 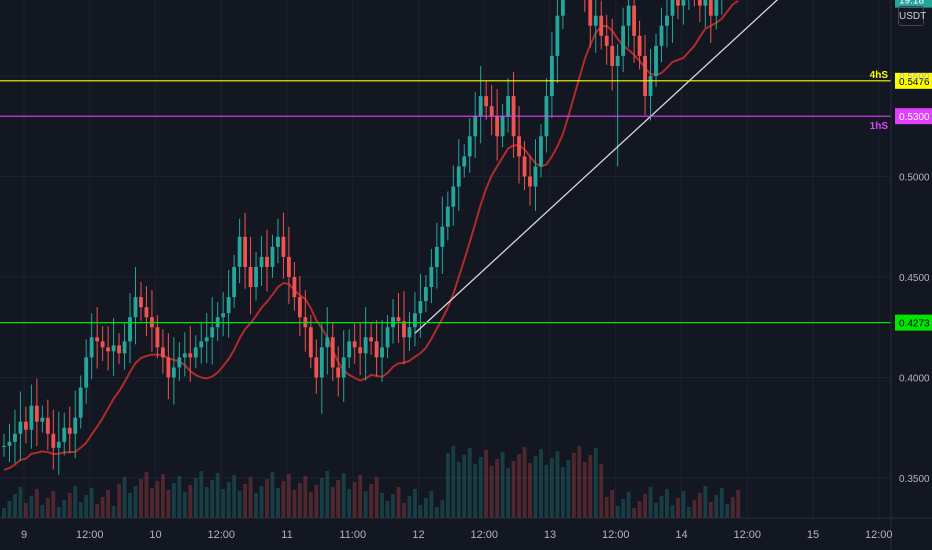 What do you see at coordinates (914, 278) in the screenshot?
I see `y-axis-tick-label: 0.4500` at bounding box center [914, 278].